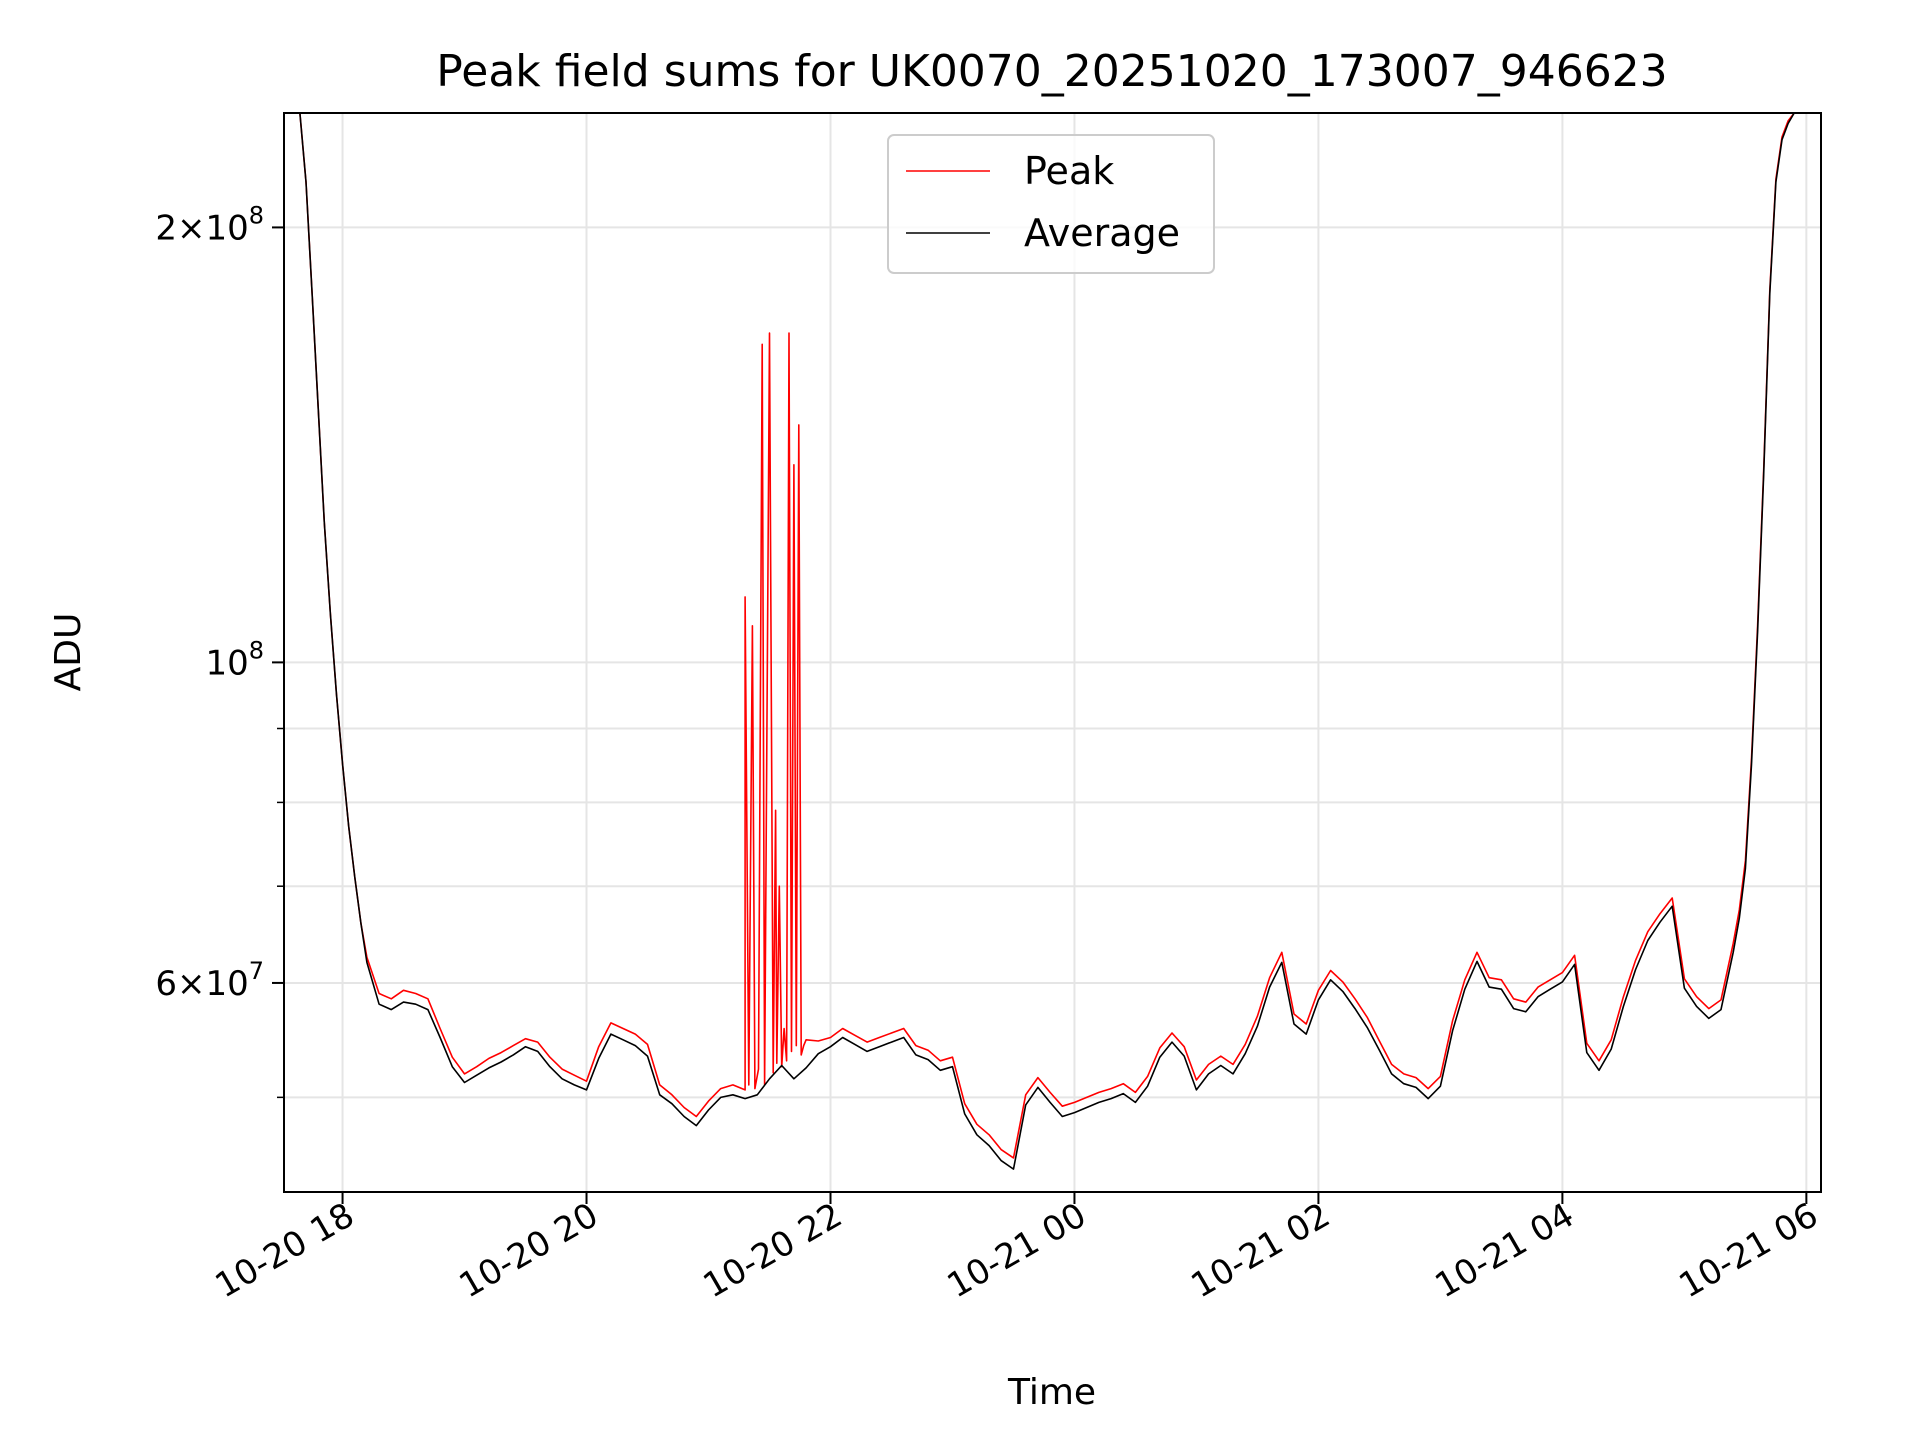 The image size is (1920, 1440). I want to click on legend: Peak Average, so click(1051, 204).